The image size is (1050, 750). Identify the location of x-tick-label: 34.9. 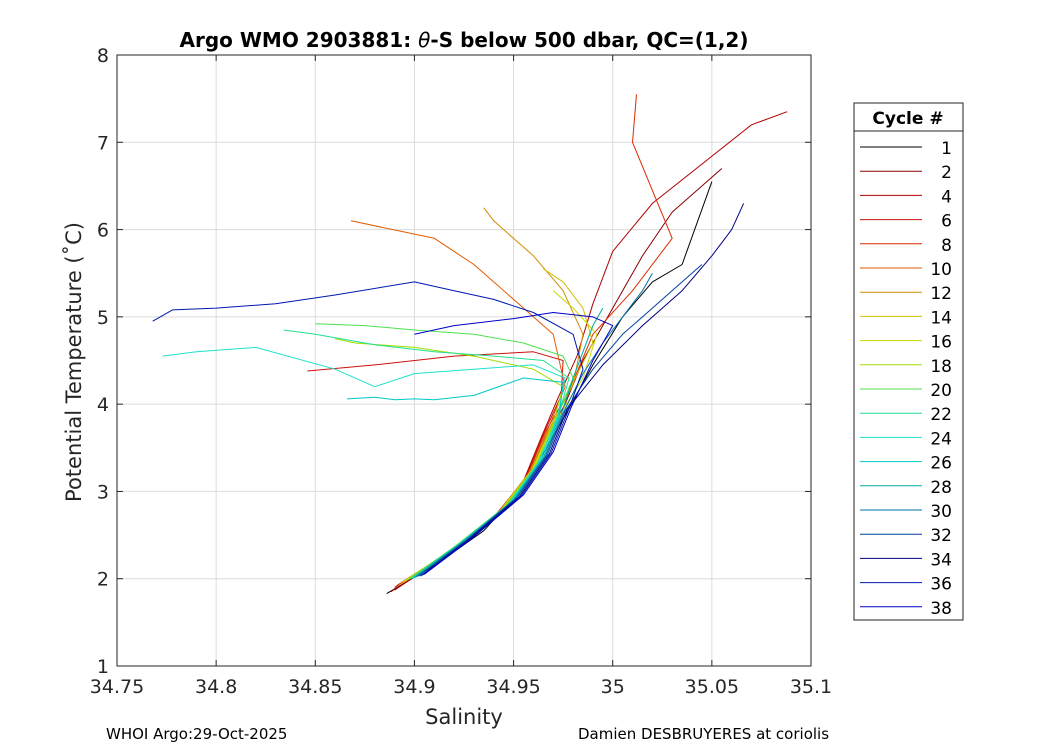
(414, 687).